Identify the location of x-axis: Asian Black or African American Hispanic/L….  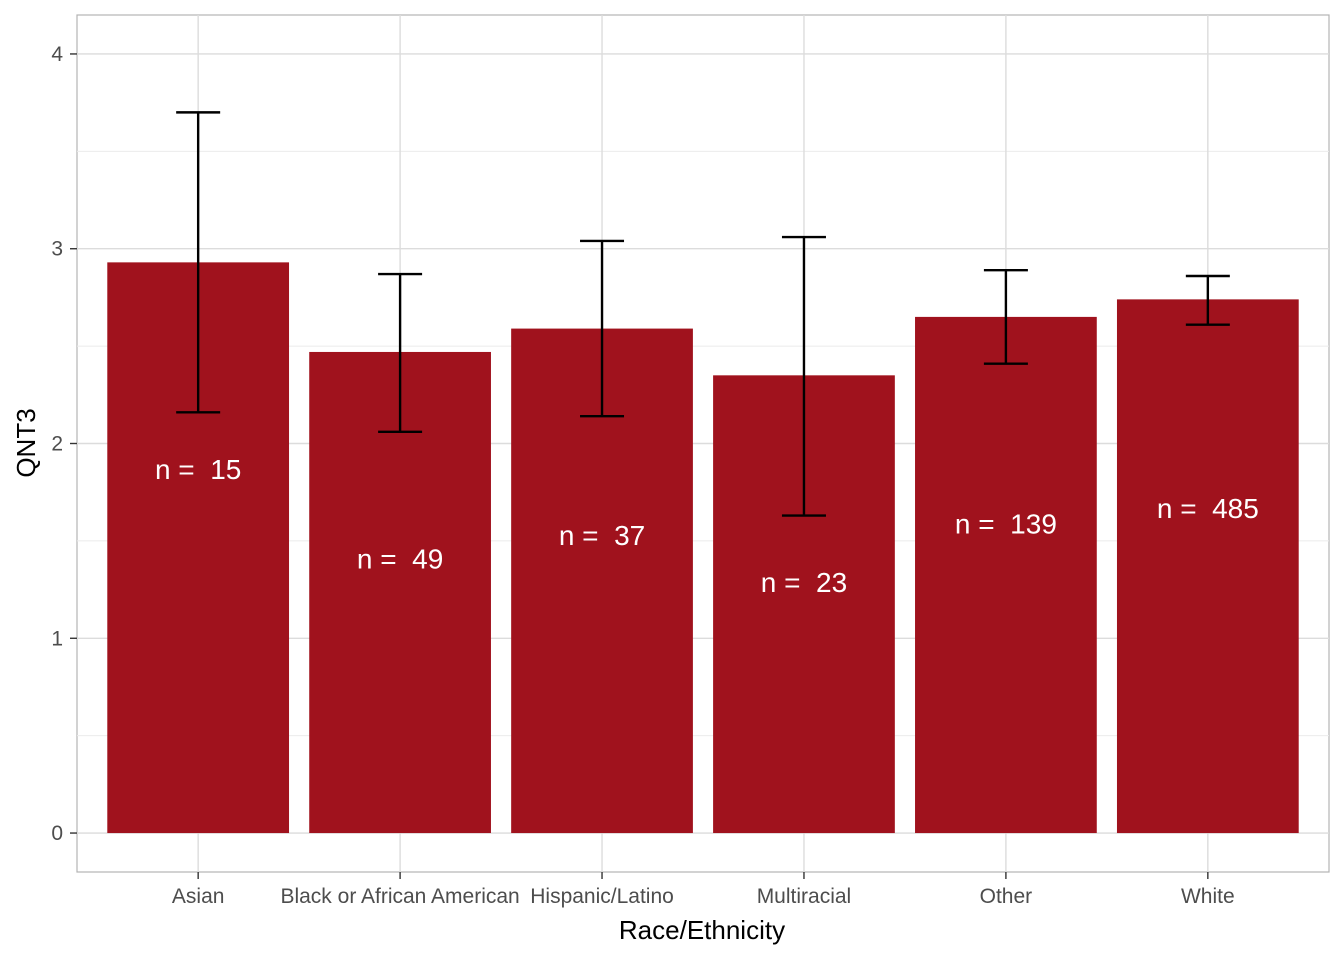
(703, 890).